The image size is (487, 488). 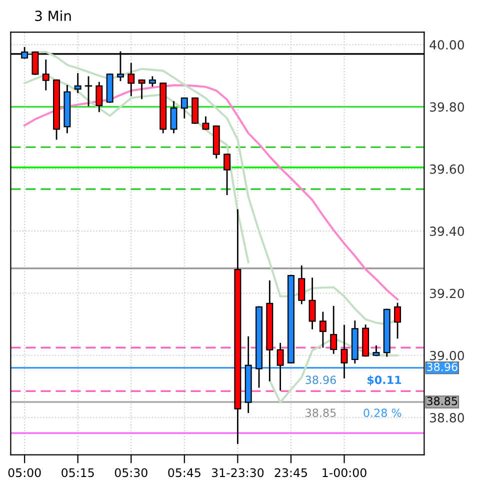 I want to click on chart-title: 3 Min, so click(x=53, y=16).